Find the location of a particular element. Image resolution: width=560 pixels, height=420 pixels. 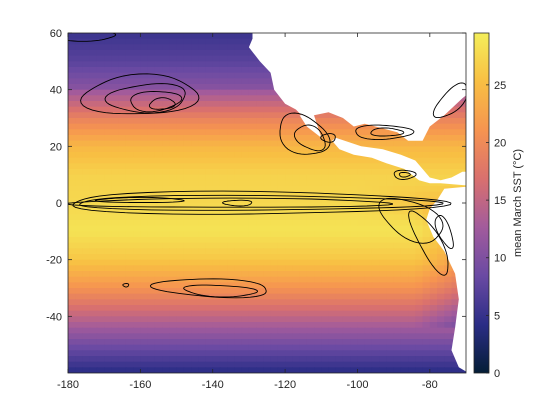

contour-north-pacific-top is located at coordinates (92, 37).